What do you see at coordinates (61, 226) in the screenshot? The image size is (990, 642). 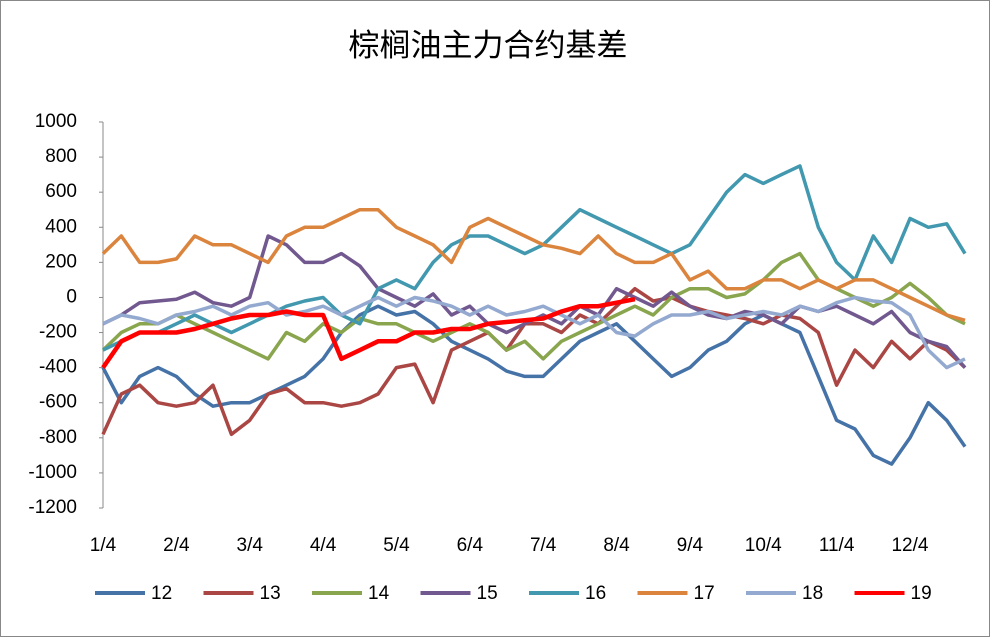 I see `y-tick-label: 400` at bounding box center [61, 226].